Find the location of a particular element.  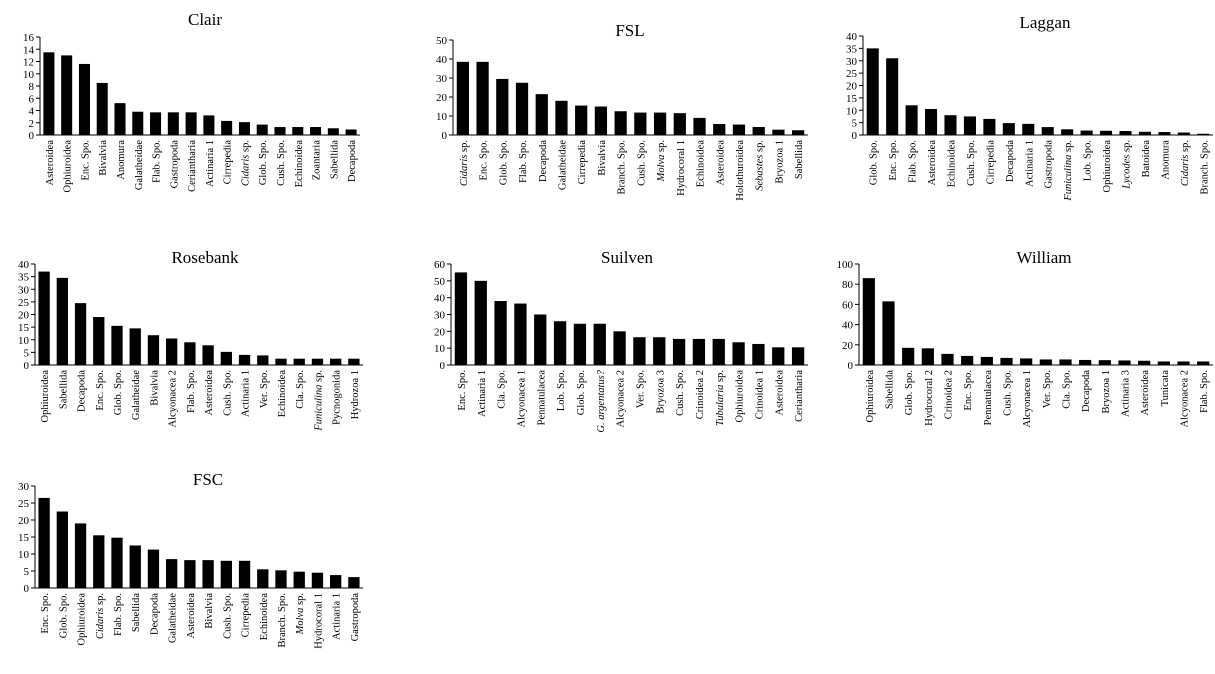

y-tick-label: 60 is located at coordinates (440, 265).